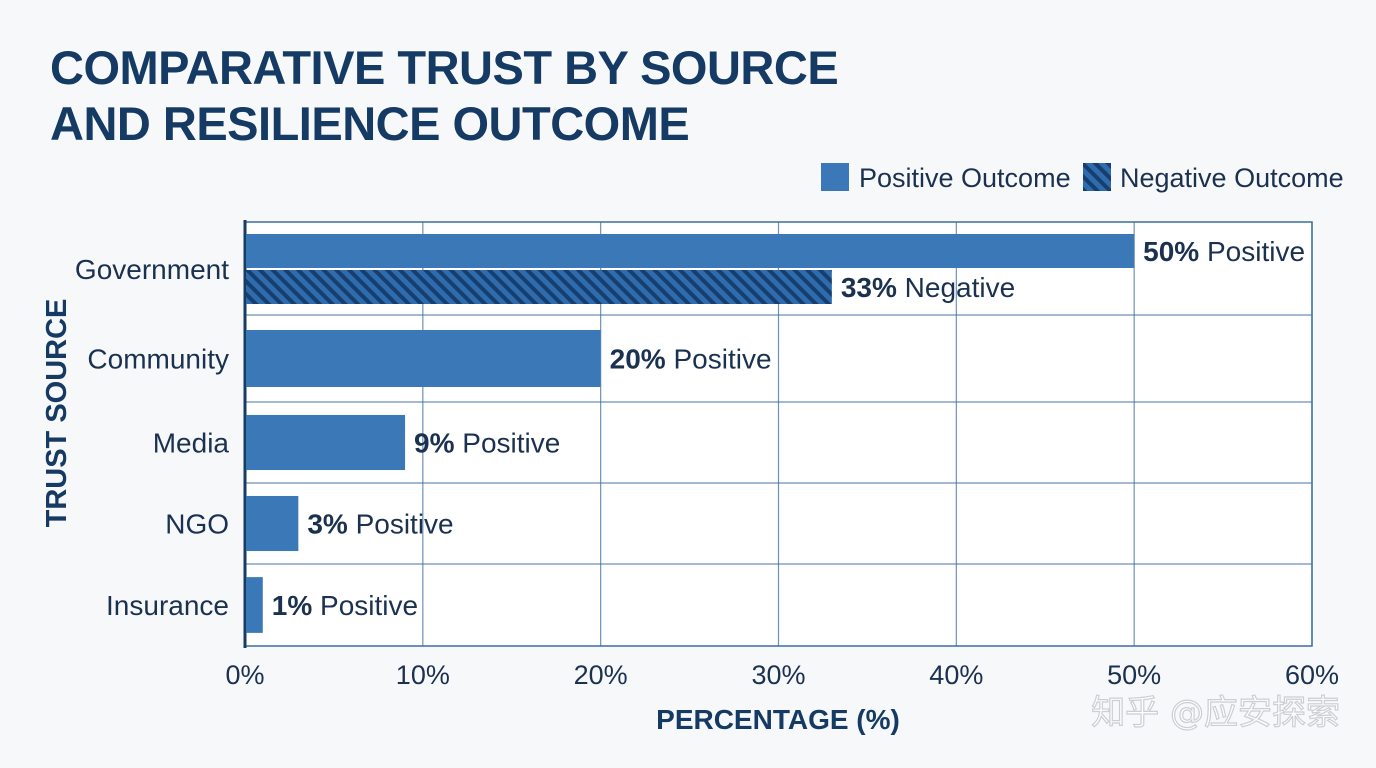 The width and height of the screenshot is (1376, 768). What do you see at coordinates (158, 359) in the screenshot?
I see `category-label: Community` at bounding box center [158, 359].